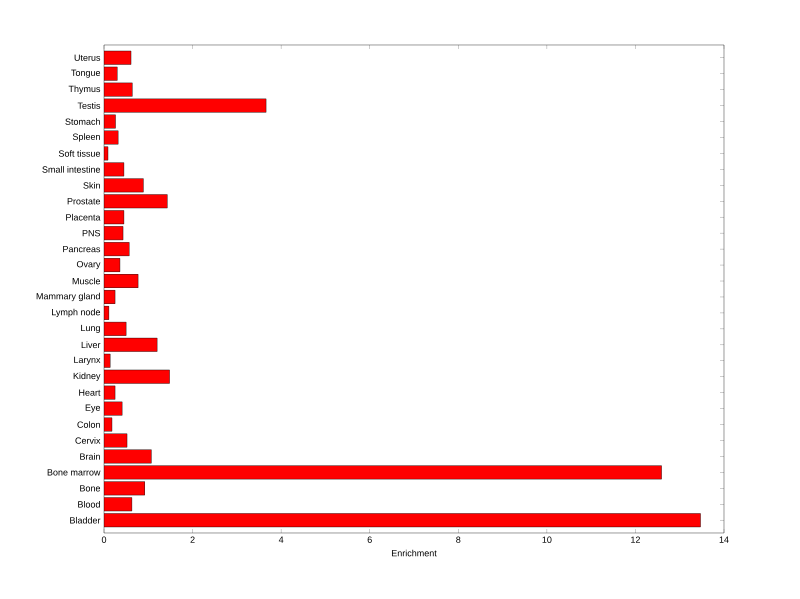 This screenshot has height=599, width=800. I want to click on y-tick-label: Mammary gland, so click(68, 297).